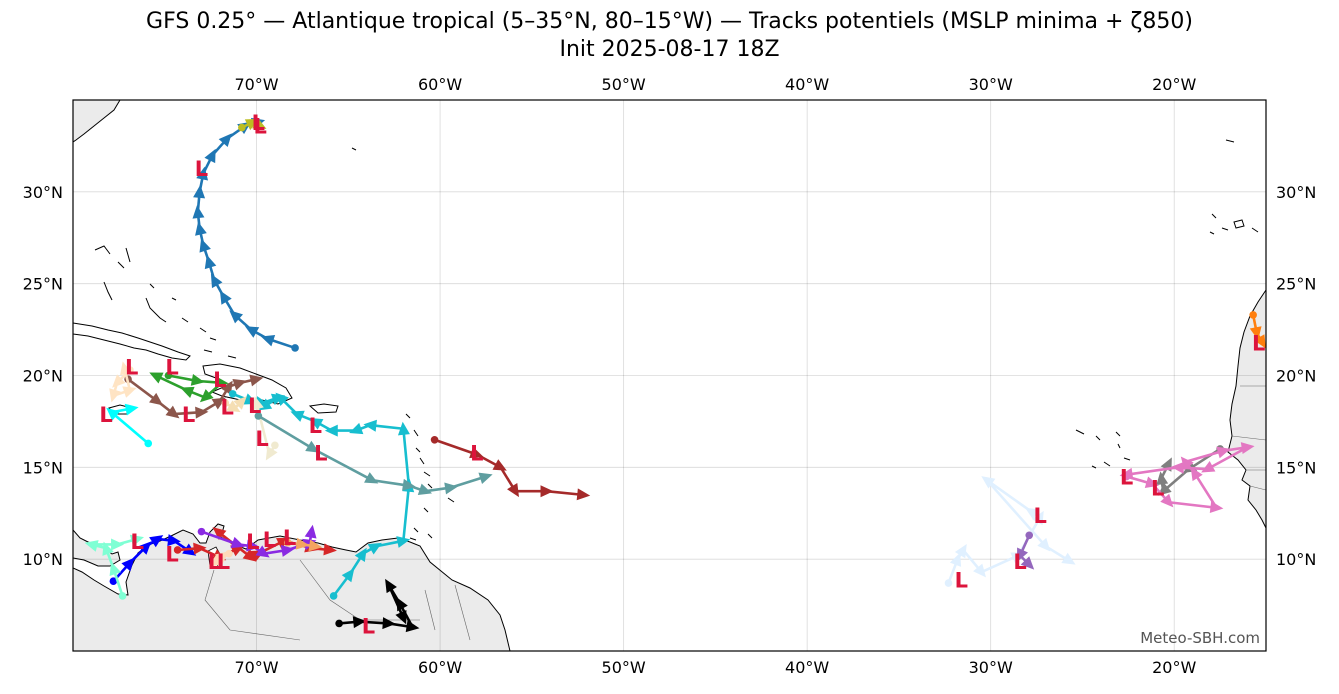  What do you see at coordinates (1296, 284) in the screenshot?
I see `lat-tick-label-right: 25°N` at bounding box center [1296, 284].